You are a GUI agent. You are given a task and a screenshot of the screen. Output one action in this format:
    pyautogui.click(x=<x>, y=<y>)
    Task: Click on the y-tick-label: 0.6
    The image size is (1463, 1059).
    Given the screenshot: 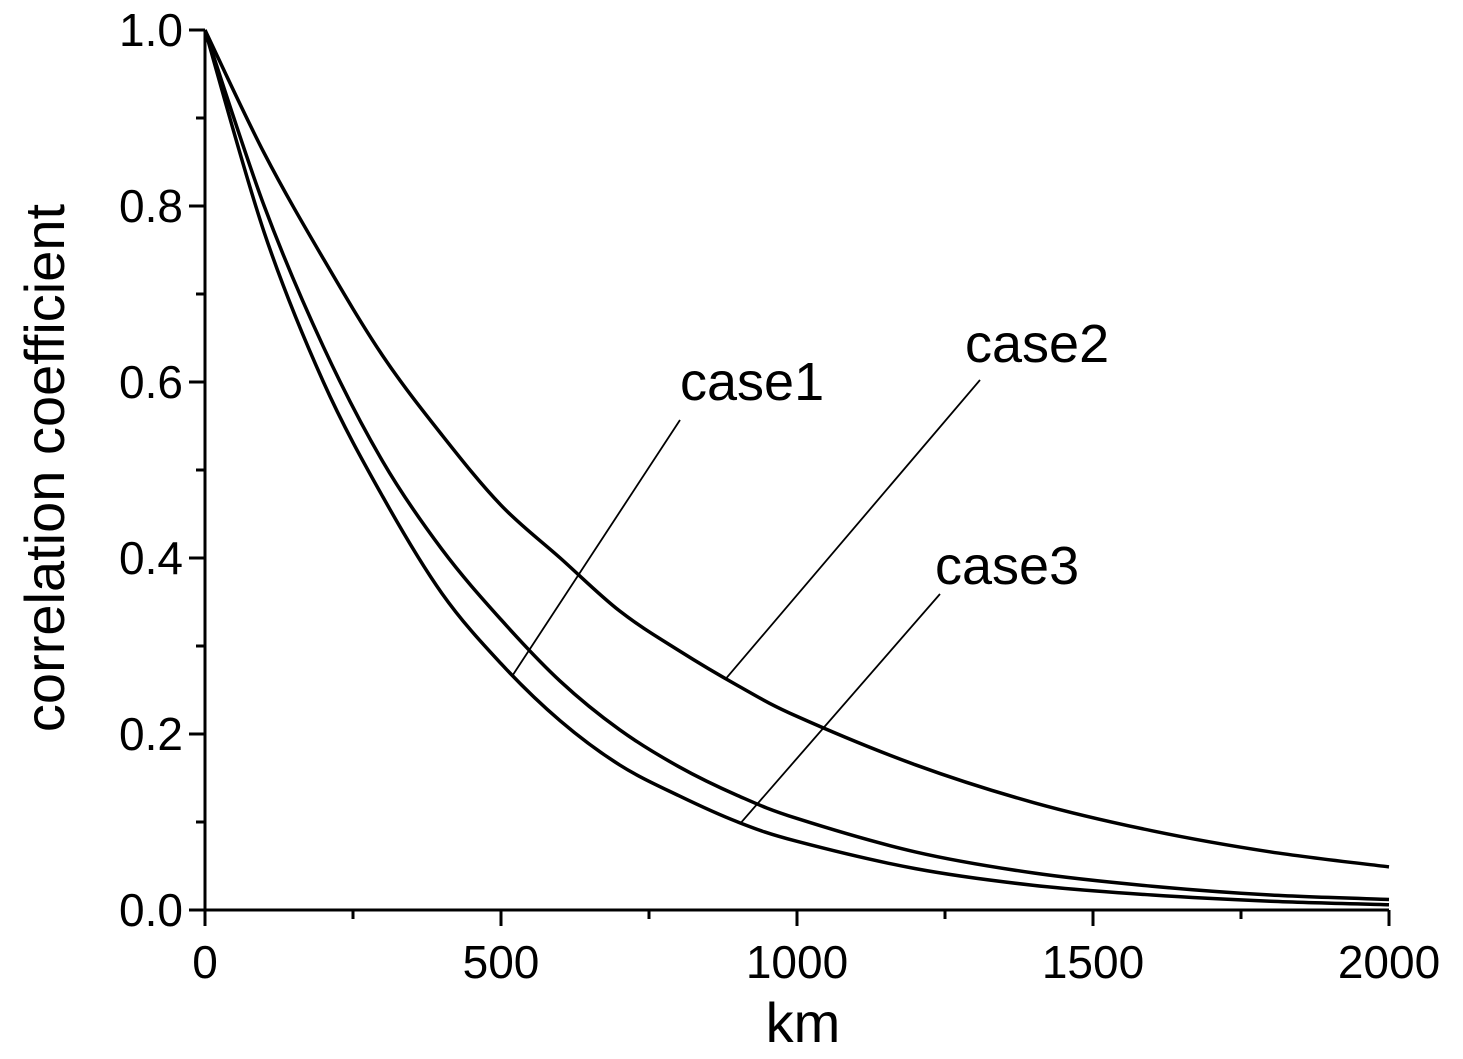 What is the action you would take?
    pyautogui.click(x=151, y=382)
    